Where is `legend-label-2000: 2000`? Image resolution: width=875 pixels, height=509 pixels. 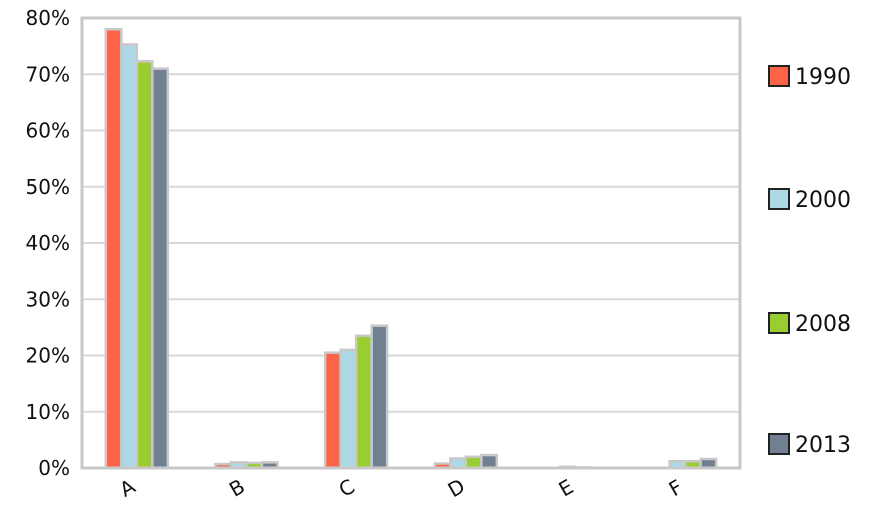 legend-label-2000: 2000 is located at coordinates (823, 200).